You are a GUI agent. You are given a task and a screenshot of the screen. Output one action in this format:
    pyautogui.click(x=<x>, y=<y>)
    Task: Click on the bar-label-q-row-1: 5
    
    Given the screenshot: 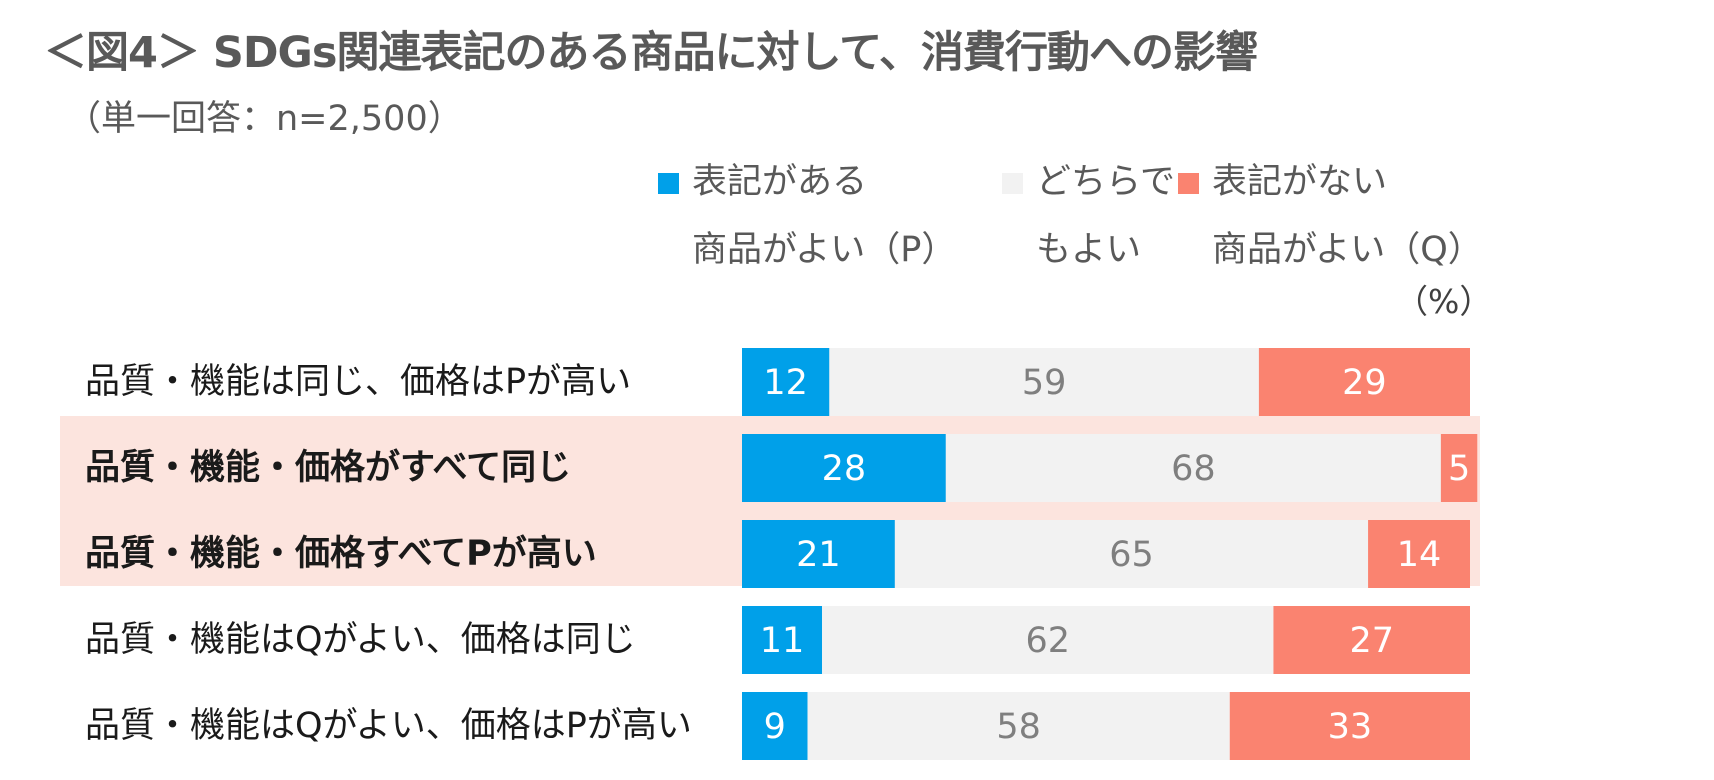 What is the action you would take?
    pyautogui.click(x=1459, y=469)
    